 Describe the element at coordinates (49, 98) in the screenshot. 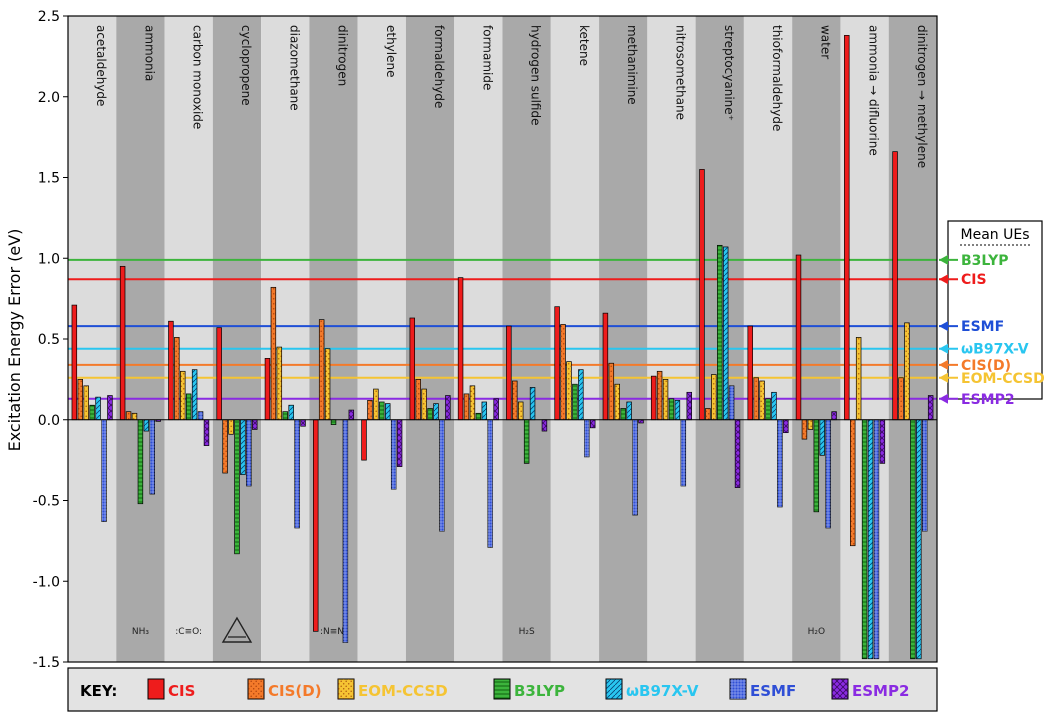

I see `y-tick-label: 2.0` at that location.